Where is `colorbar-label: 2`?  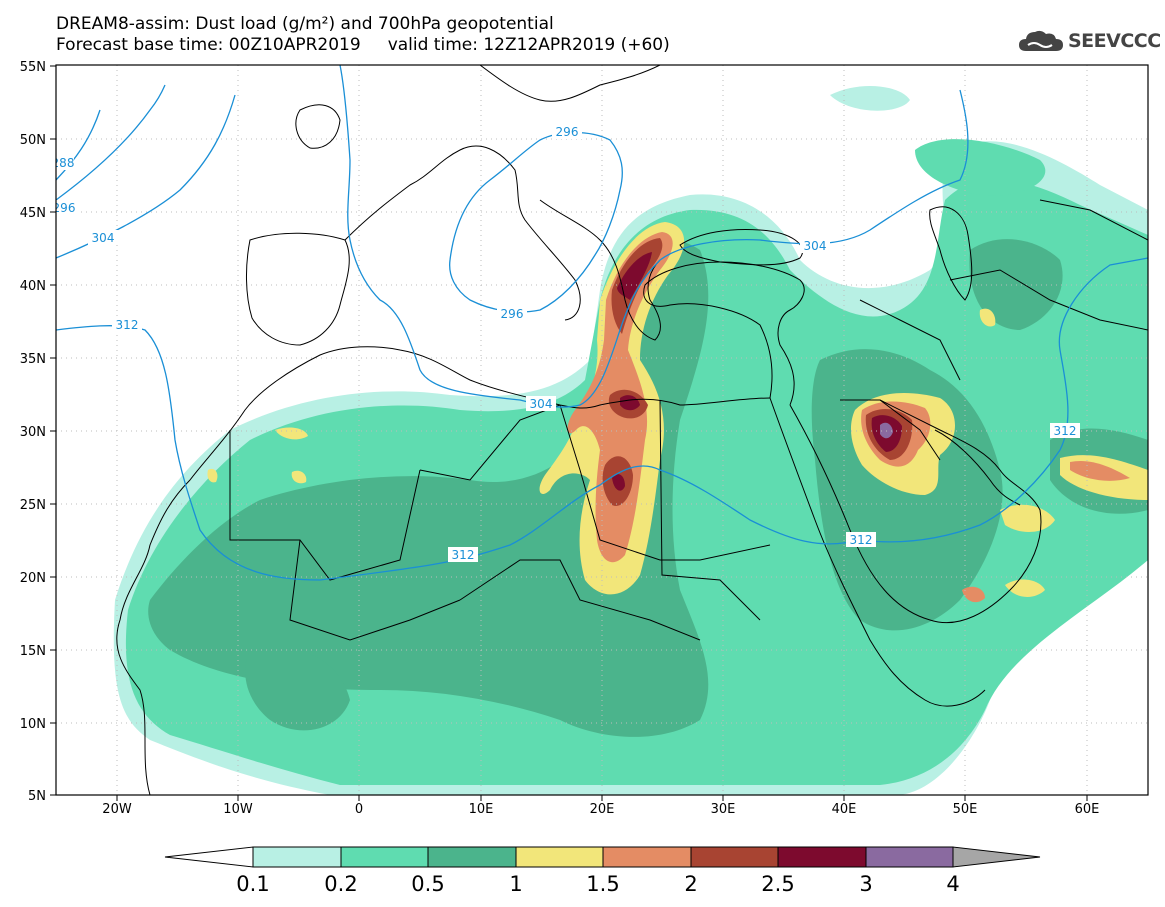 colorbar-label: 2 is located at coordinates (690, 884).